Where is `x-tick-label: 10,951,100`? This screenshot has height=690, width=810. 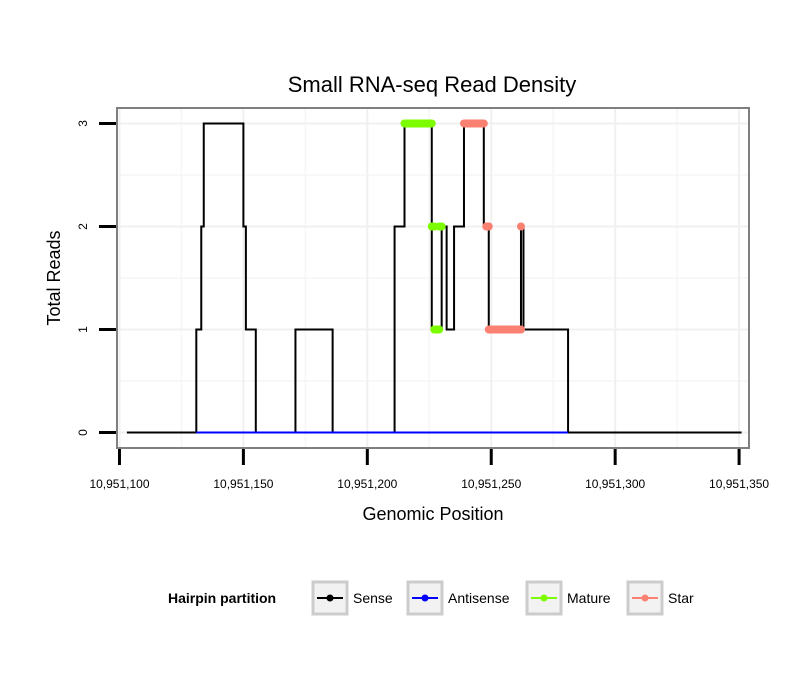
x-tick-label: 10,951,100 is located at coordinates (119, 484).